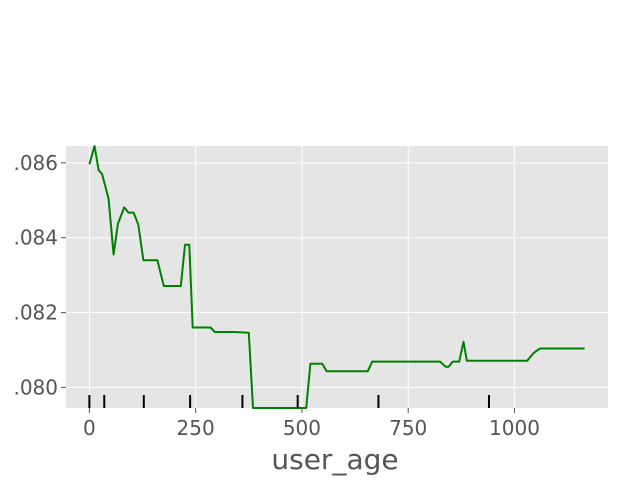  I want to click on x-tick-label: 0, so click(89, 428).